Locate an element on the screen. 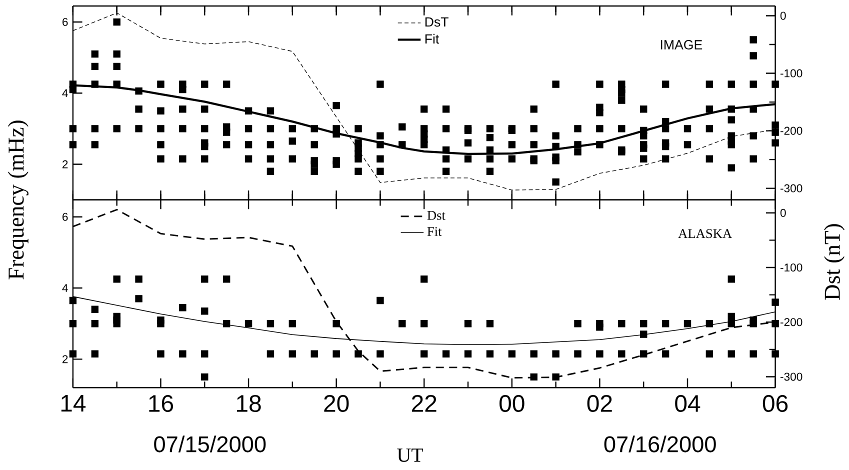  x-tick-label: 18 is located at coordinates (249, 403).